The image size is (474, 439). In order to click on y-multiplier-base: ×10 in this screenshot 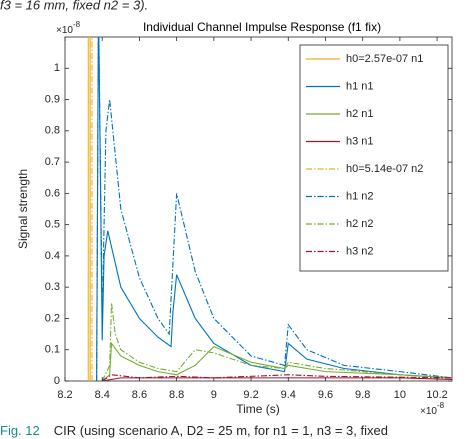, I will do `click(64, 30)`.